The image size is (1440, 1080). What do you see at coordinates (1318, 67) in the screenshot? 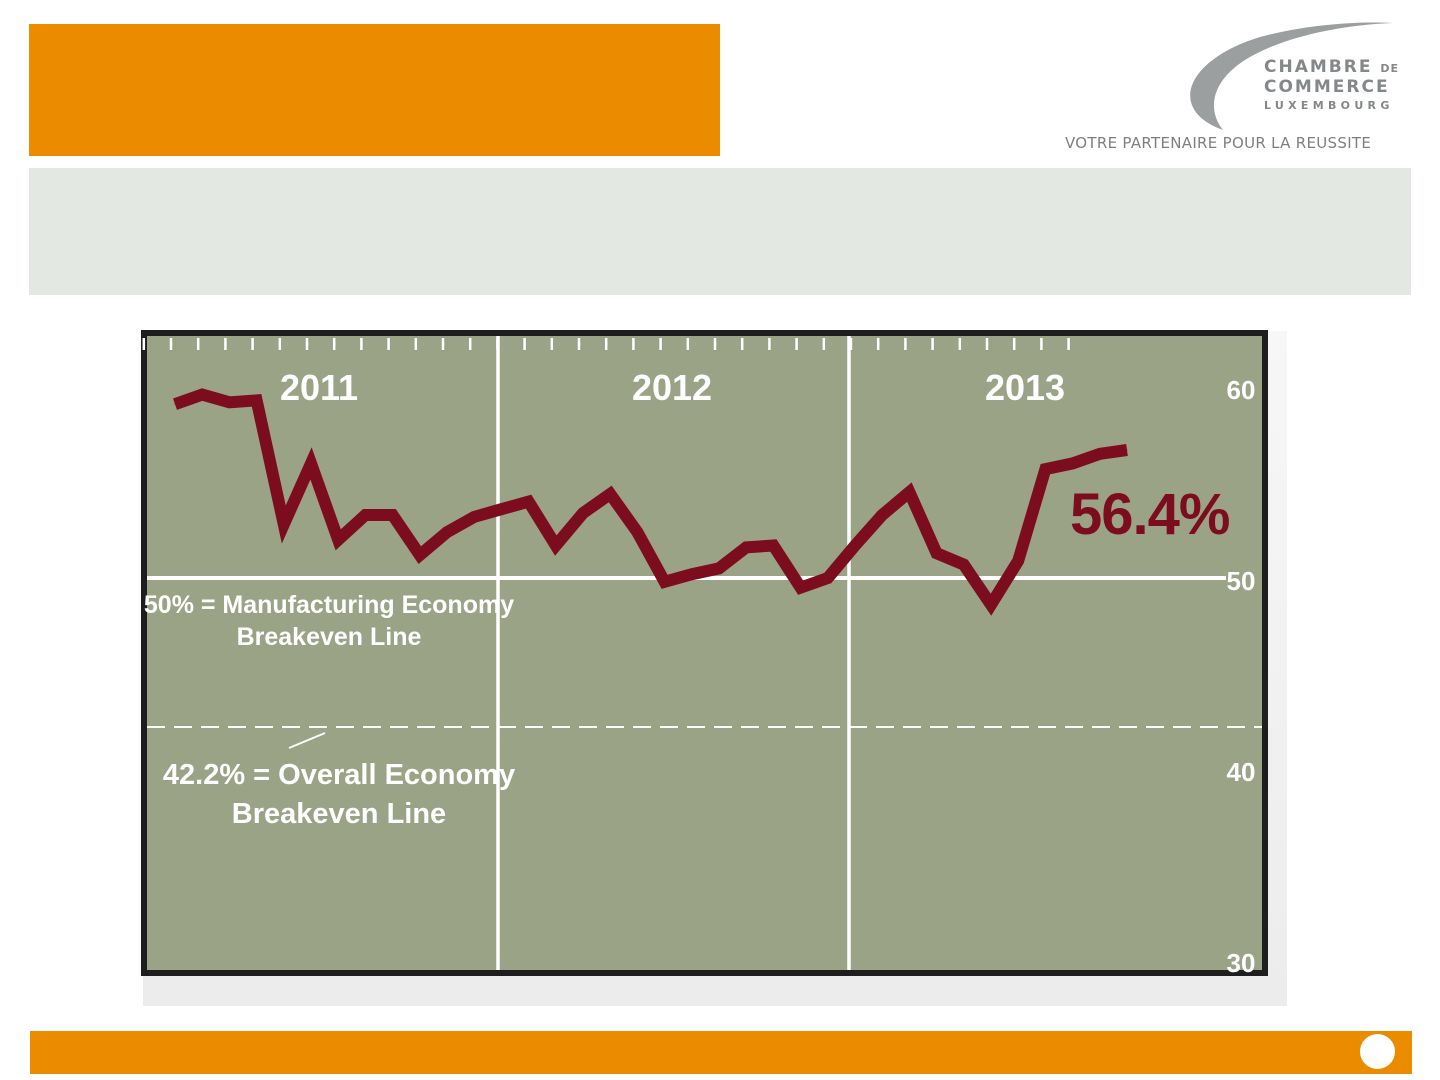
I see `logo-line-chambre: CHAMBRE` at bounding box center [1318, 67].